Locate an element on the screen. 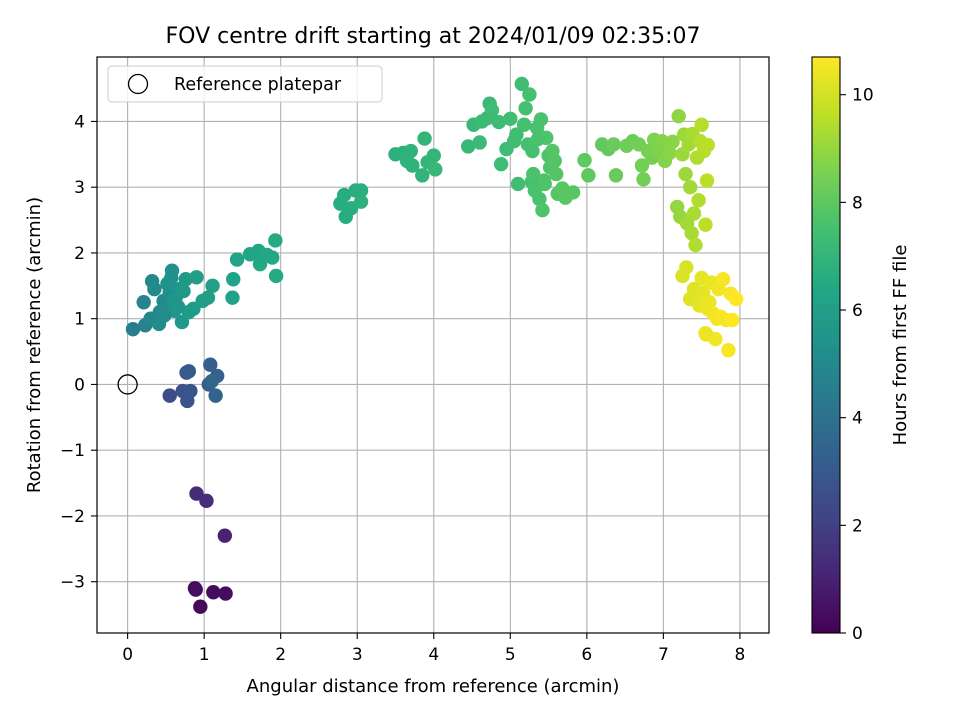  reference-platepar-marker is located at coordinates (127, 384).